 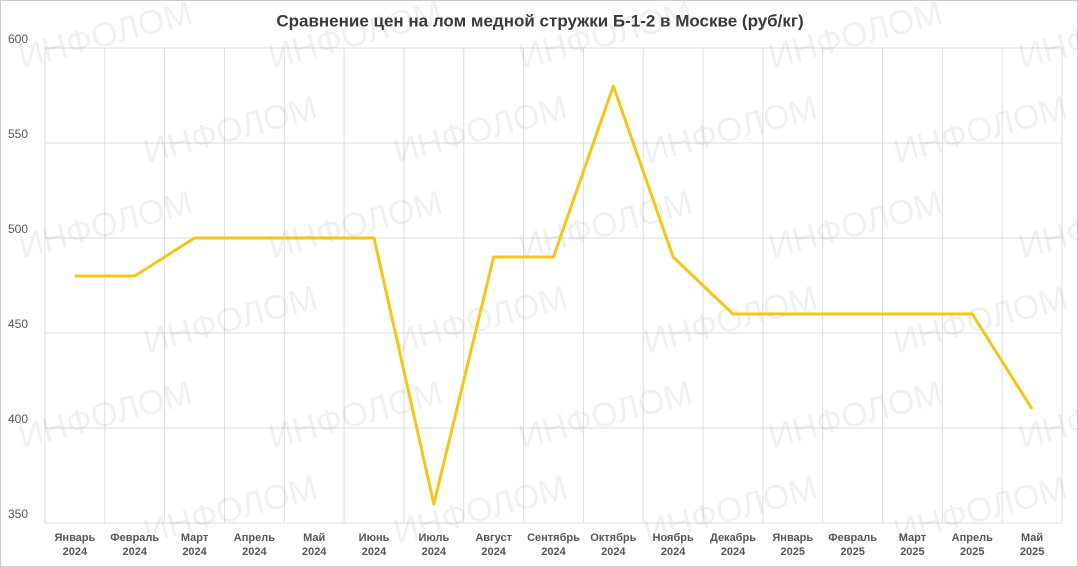 What do you see at coordinates (18, 419) in the screenshot?
I see `y-tick-label: 400` at bounding box center [18, 419].